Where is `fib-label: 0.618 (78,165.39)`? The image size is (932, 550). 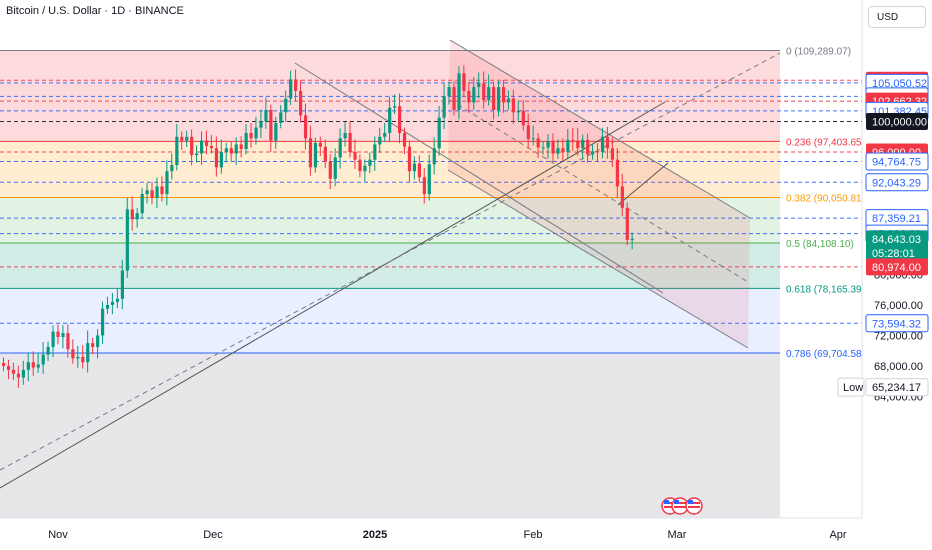
fib-label: 0.618 (78,165.39) is located at coordinates (825, 289).